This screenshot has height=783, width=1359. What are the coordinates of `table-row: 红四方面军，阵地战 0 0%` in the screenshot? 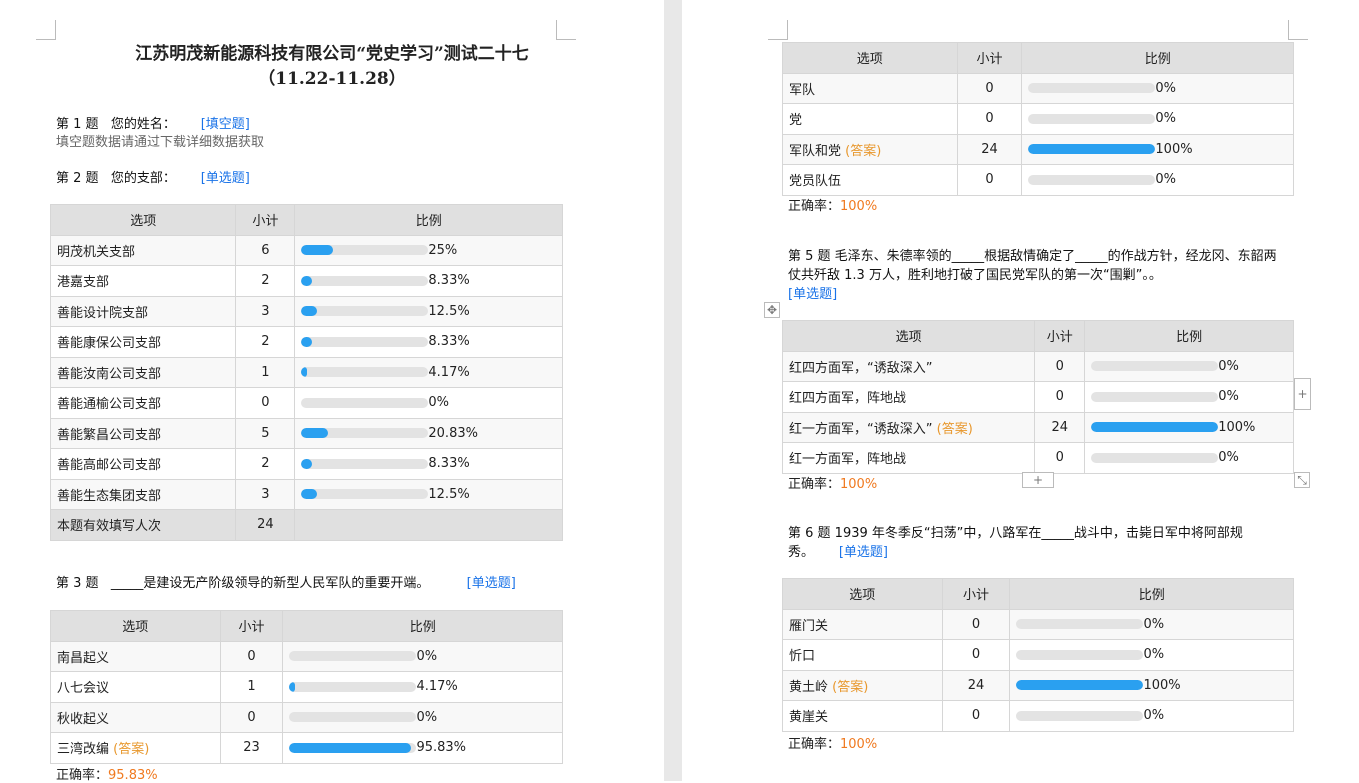 It's located at (1037, 397).